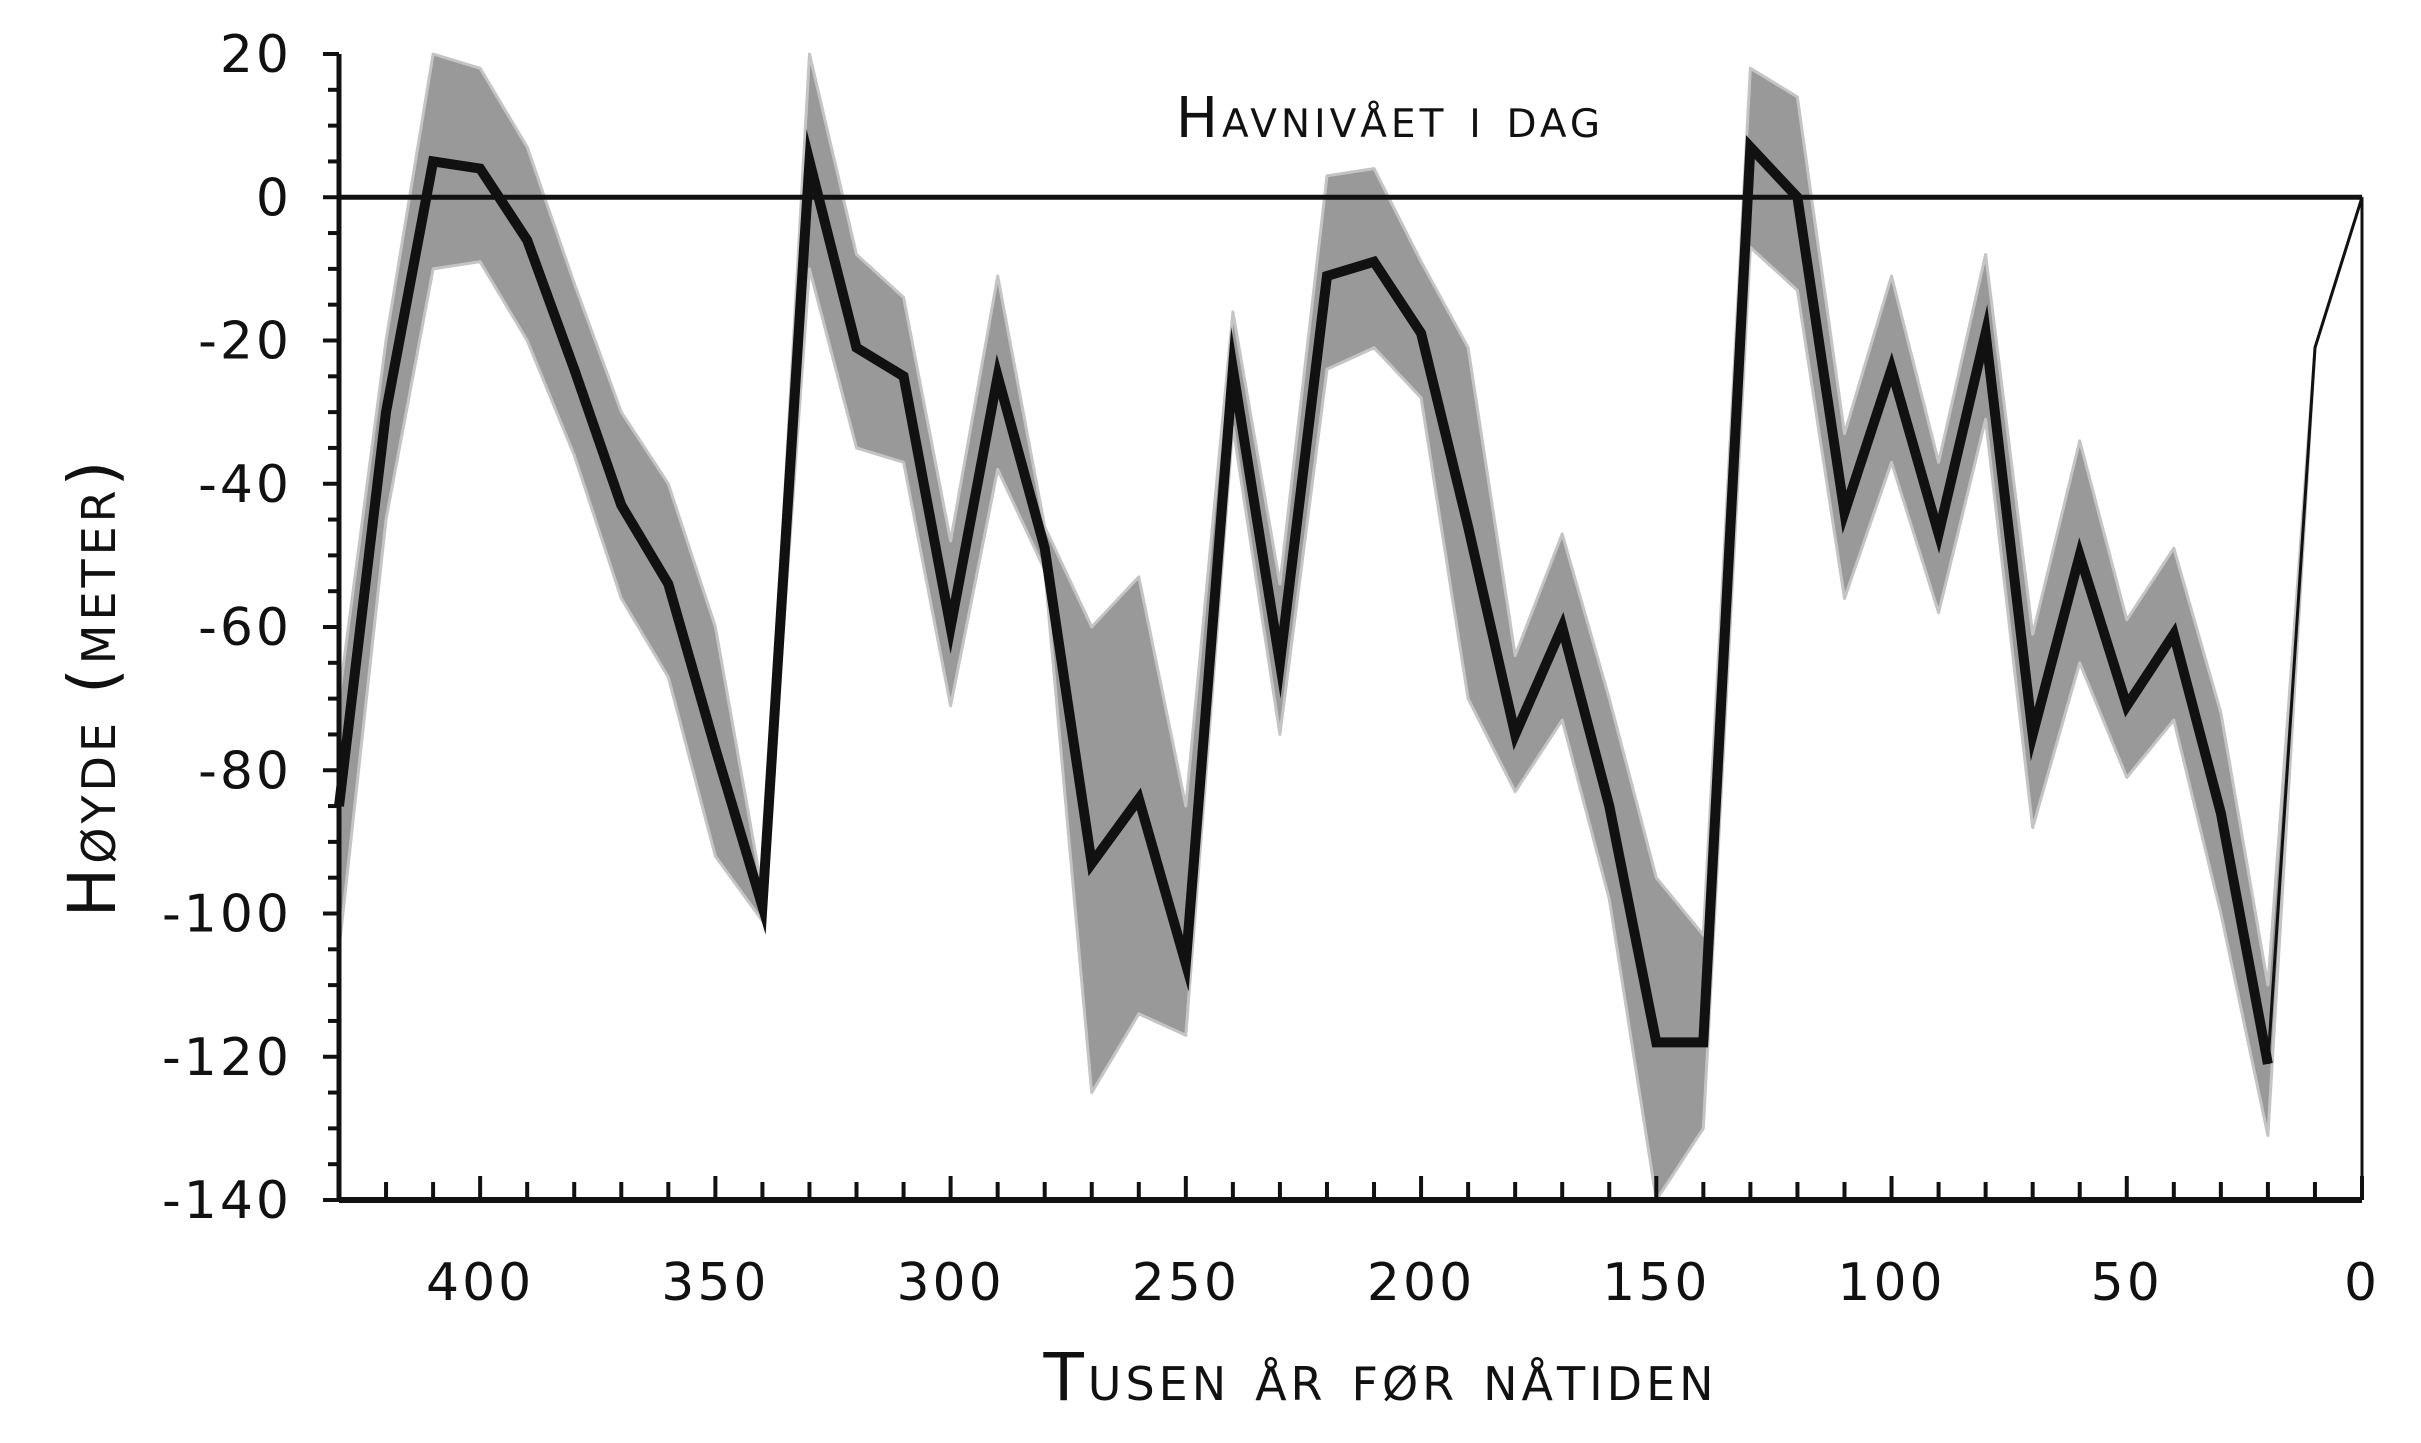  I want to click on y-tick-label: -40, so click(245, 485).